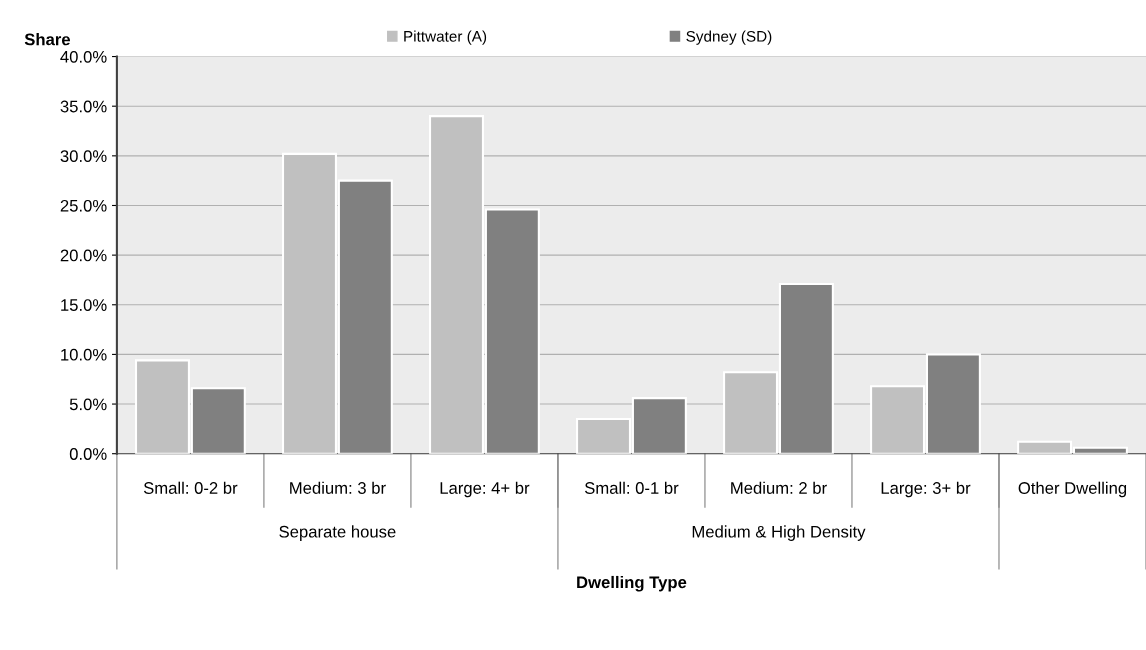 The width and height of the screenshot is (1146, 650). Describe the element at coordinates (83, 106) in the screenshot. I see `y-tick-label: 35.0%` at that location.